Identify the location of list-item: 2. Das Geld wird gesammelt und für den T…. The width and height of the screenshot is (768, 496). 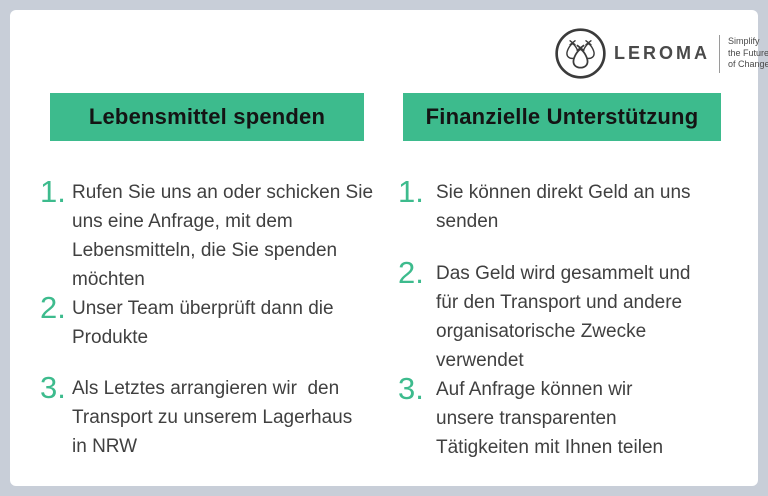
(574, 316).